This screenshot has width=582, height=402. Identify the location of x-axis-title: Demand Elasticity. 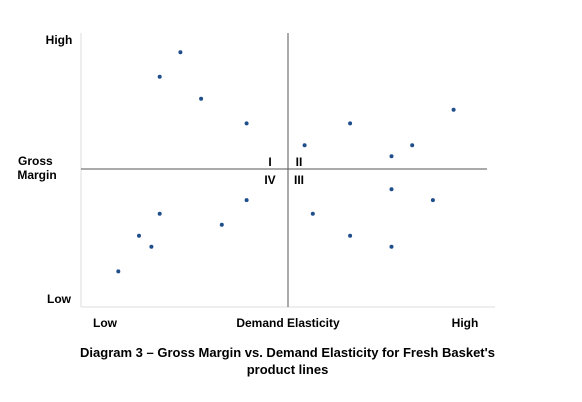
(288, 323).